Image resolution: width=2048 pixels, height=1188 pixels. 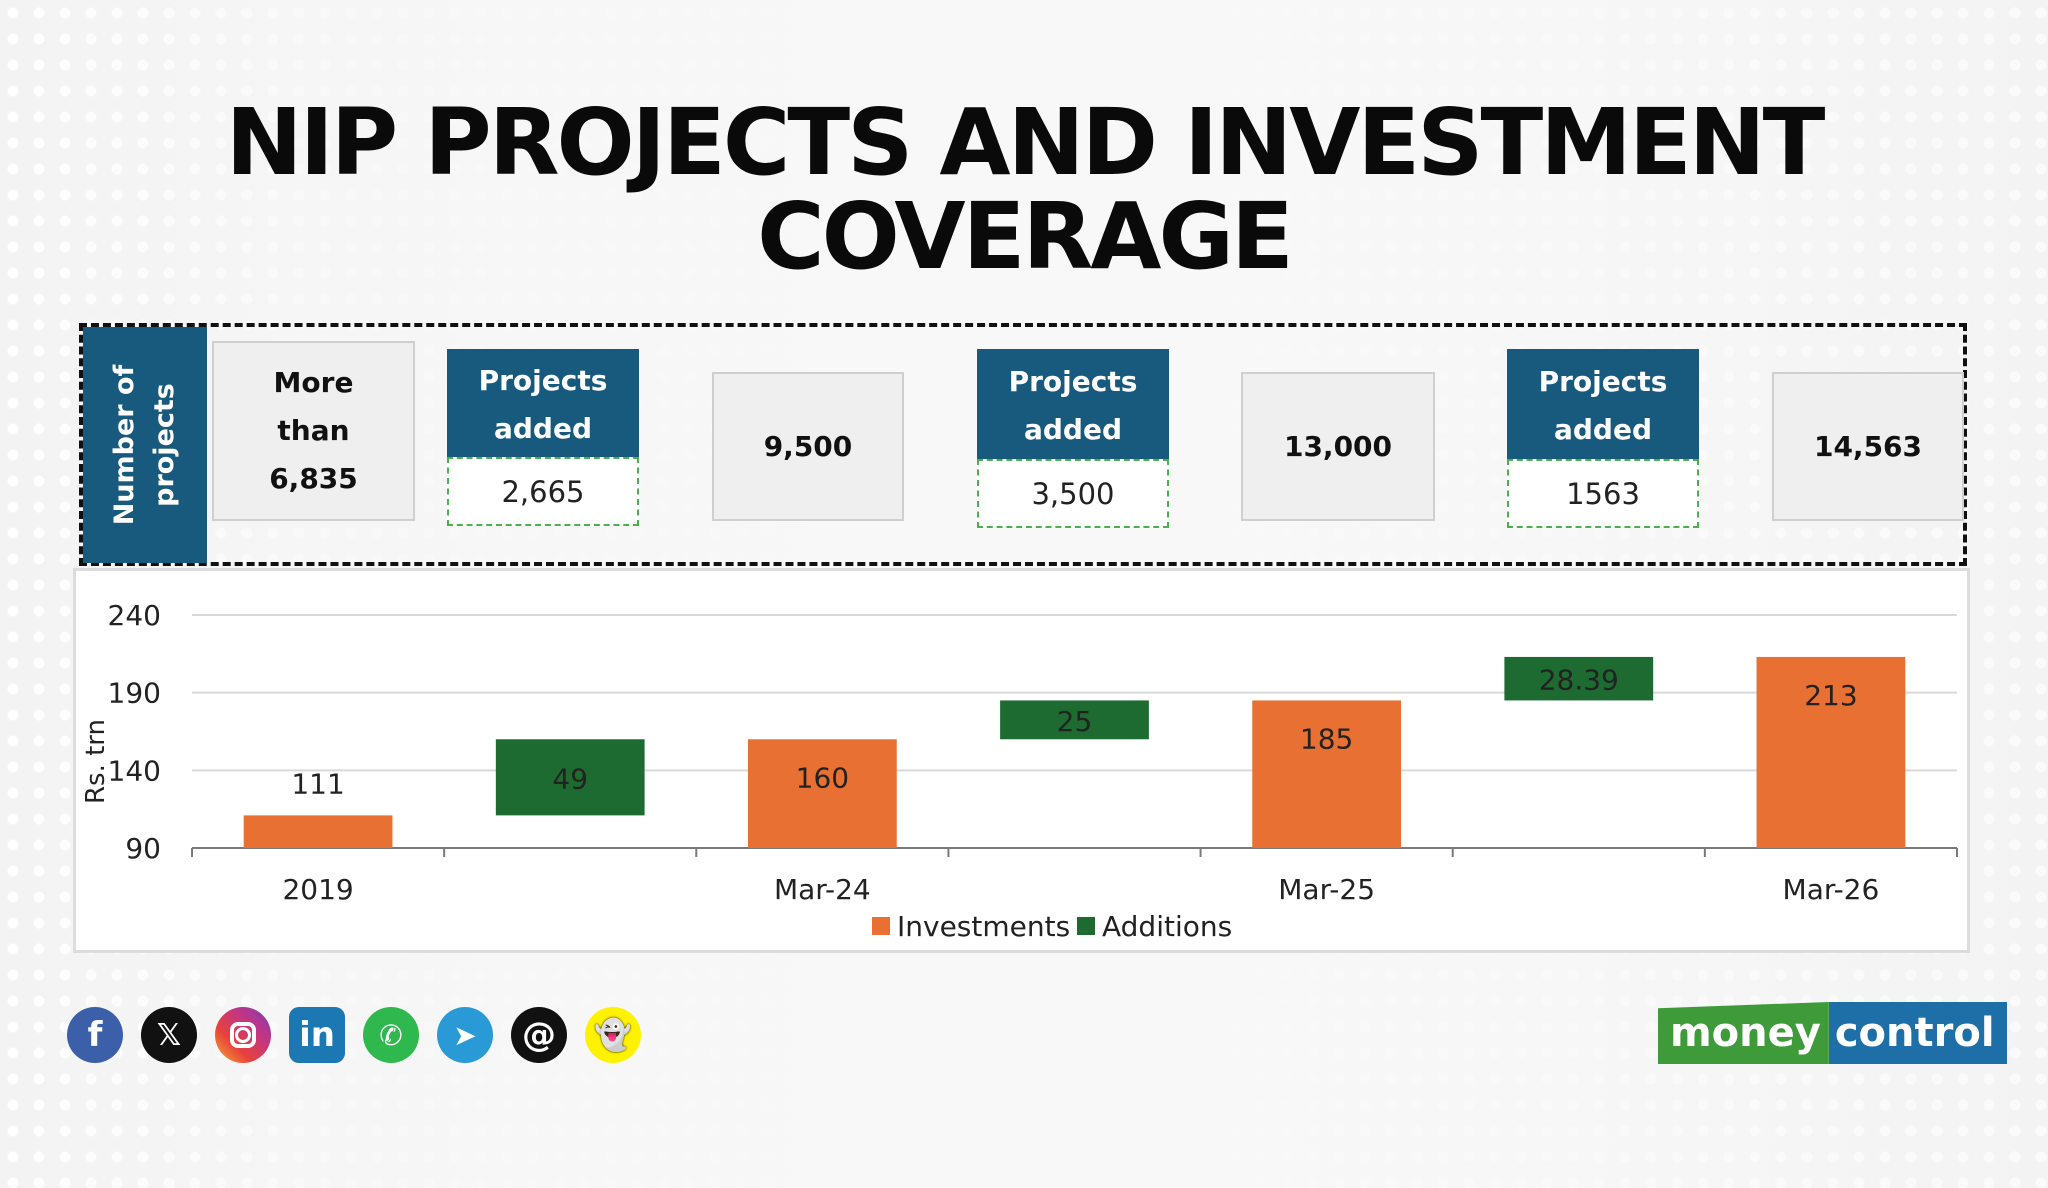 I want to click on title-line-2: COVERAGE, so click(x=1025, y=236).